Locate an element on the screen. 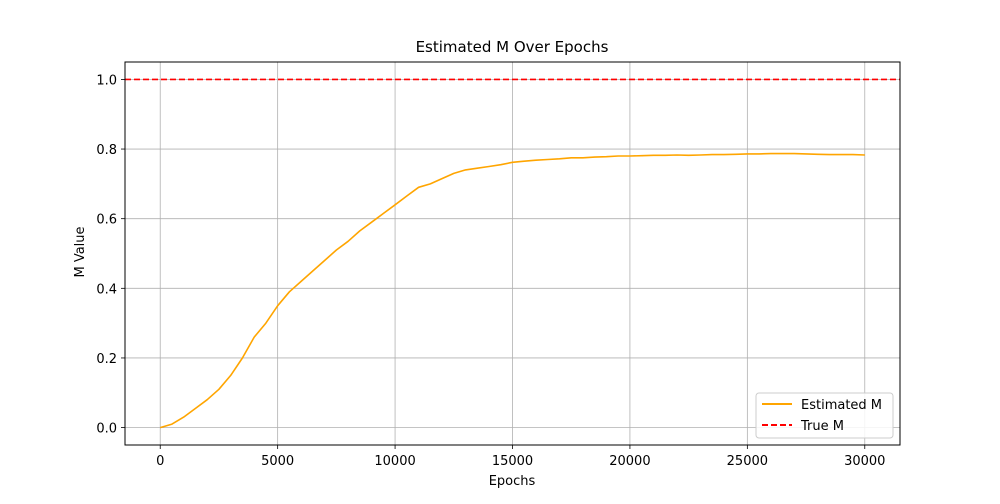 The image size is (1000, 504). x-tick-label: 25000 is located at coordinates (747, 461).